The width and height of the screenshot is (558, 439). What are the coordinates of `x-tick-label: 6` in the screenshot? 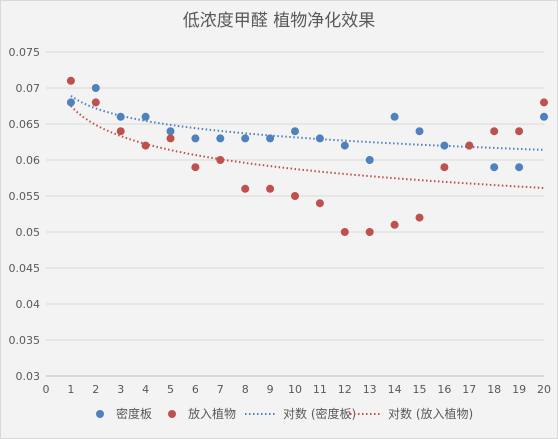 It's located at (195, 389).